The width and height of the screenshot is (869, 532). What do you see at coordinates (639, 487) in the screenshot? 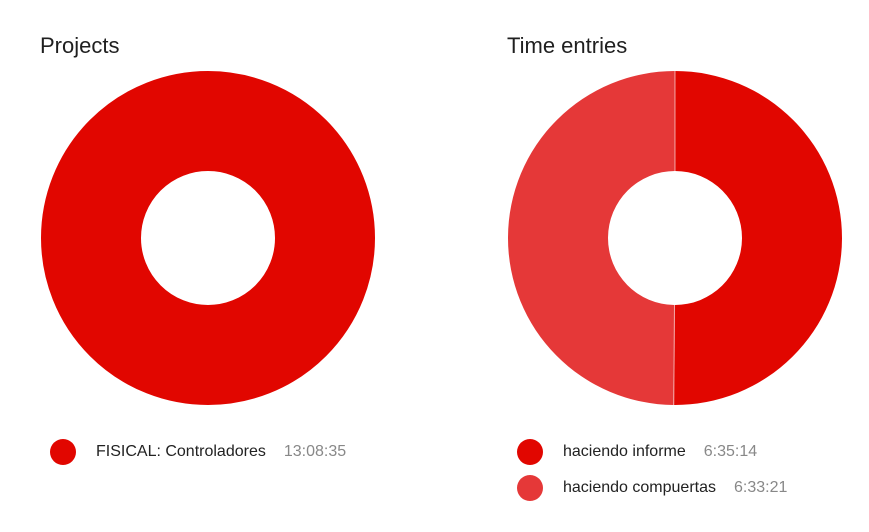
I see `legend-label: haciendo compuertas` at bounding box center [639, 487].